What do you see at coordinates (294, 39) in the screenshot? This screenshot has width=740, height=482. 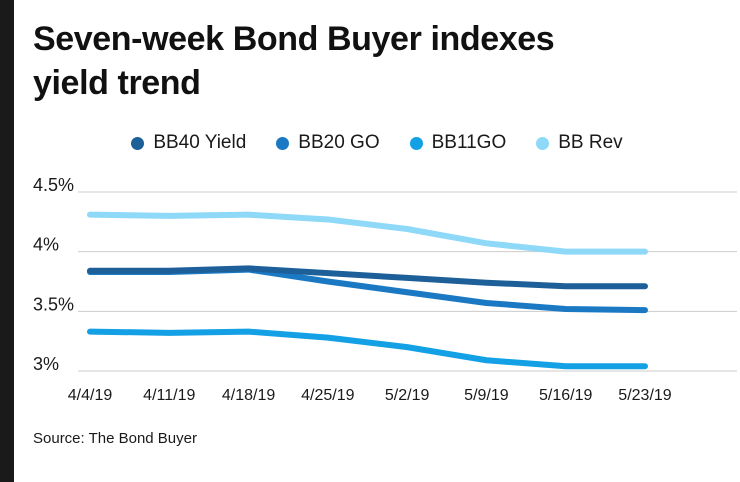 I see `page-title-line1: Seven-week Bond Buyer indexes` at bounding box center [294, 39].